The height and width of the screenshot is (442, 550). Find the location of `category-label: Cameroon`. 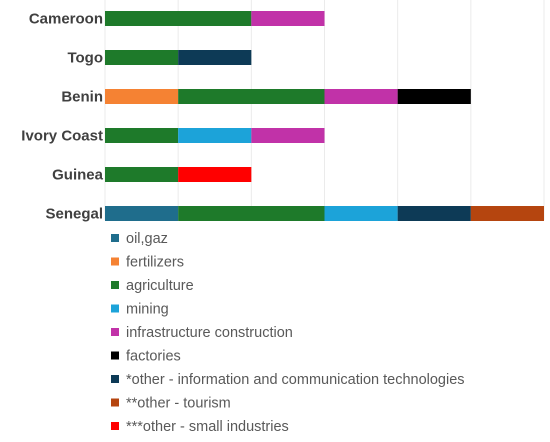

category-label: Cameroon is located at coordinates (66, 19).